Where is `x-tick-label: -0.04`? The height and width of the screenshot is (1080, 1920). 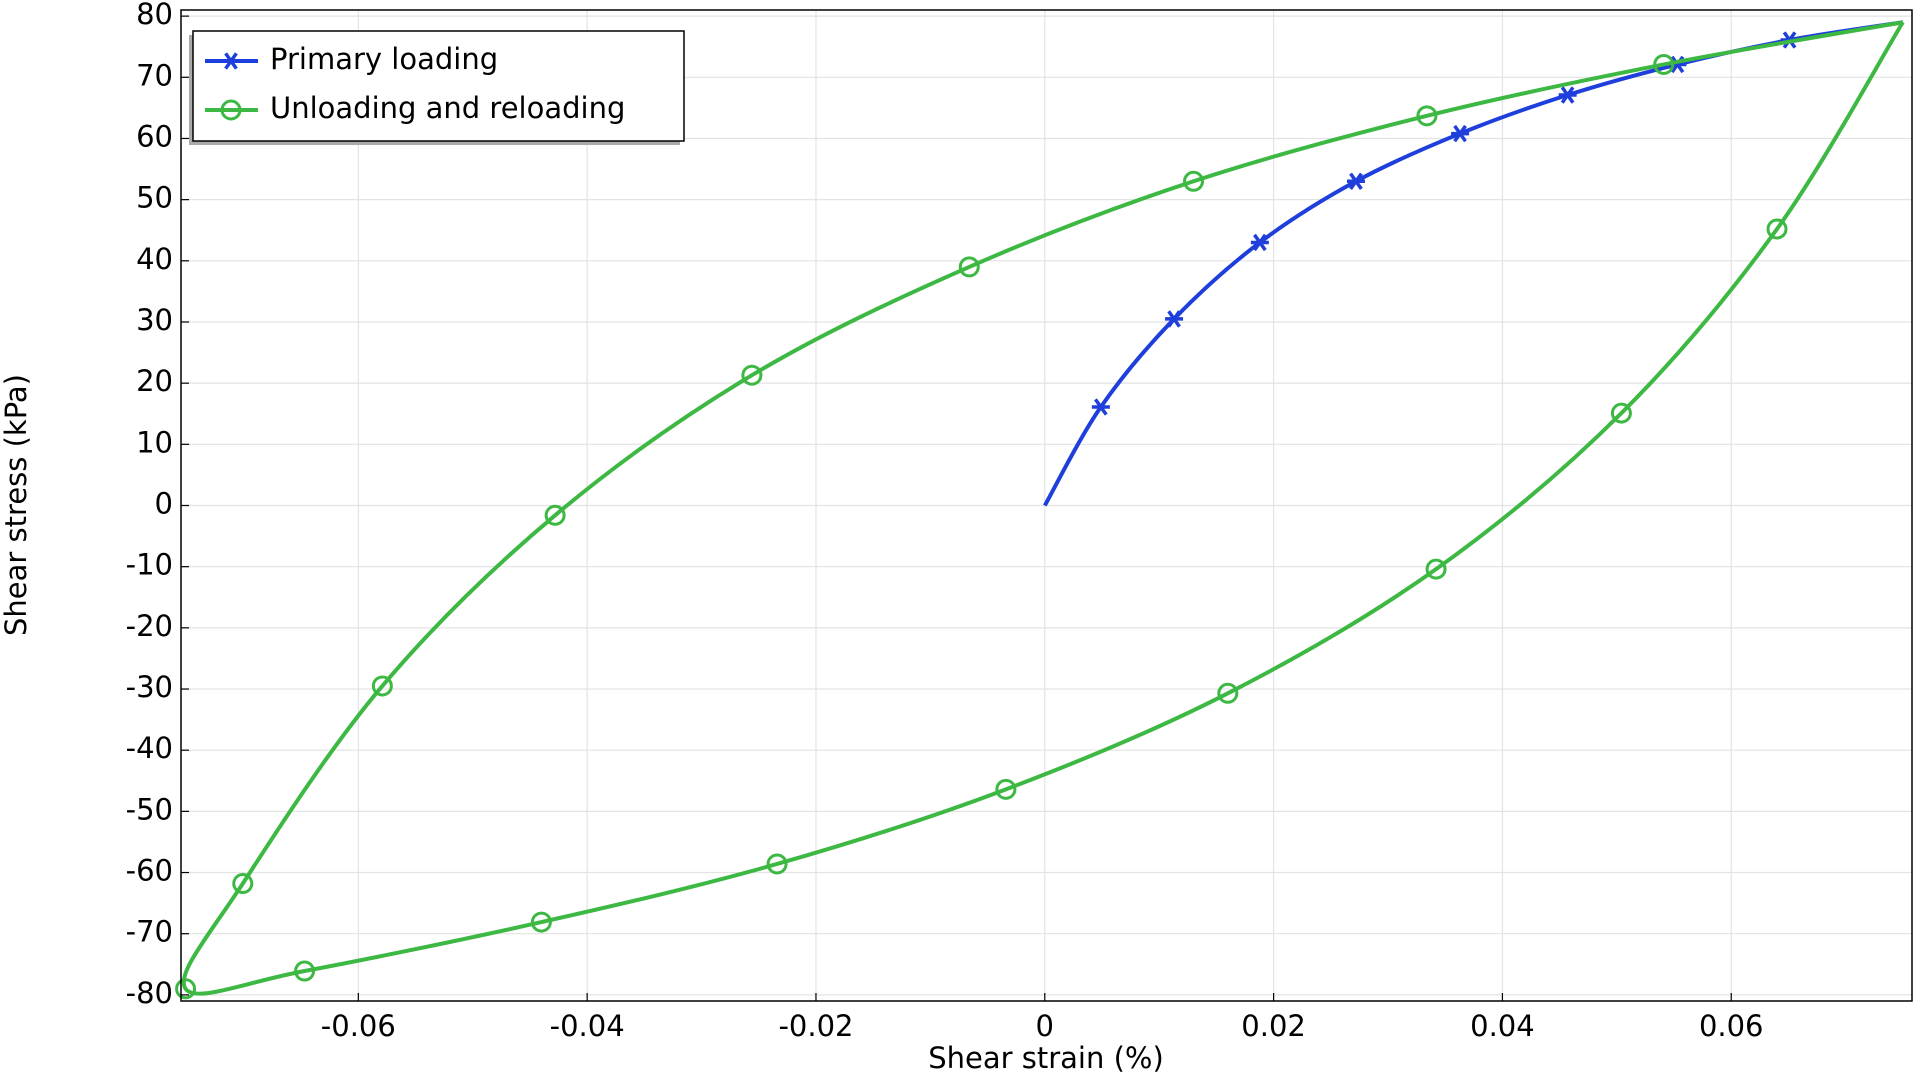
x-tick-label: -0.04 is located at coordinates (587, 1026).